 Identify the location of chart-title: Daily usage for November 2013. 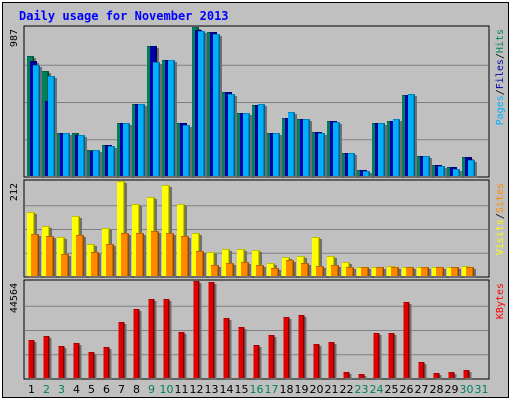
(124, 16).